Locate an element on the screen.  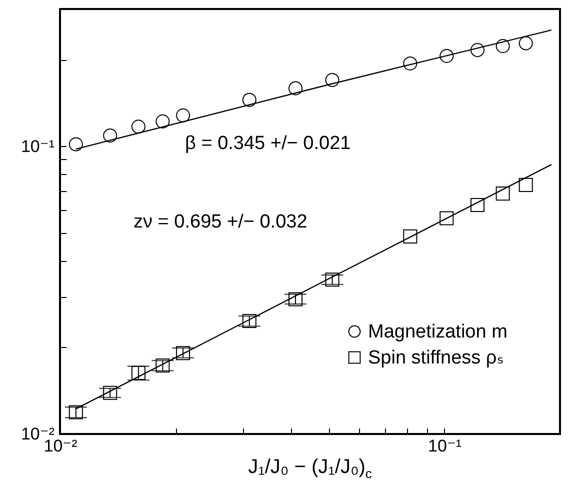
legend-label: Magnetization m is located at coordinates (438, 332).